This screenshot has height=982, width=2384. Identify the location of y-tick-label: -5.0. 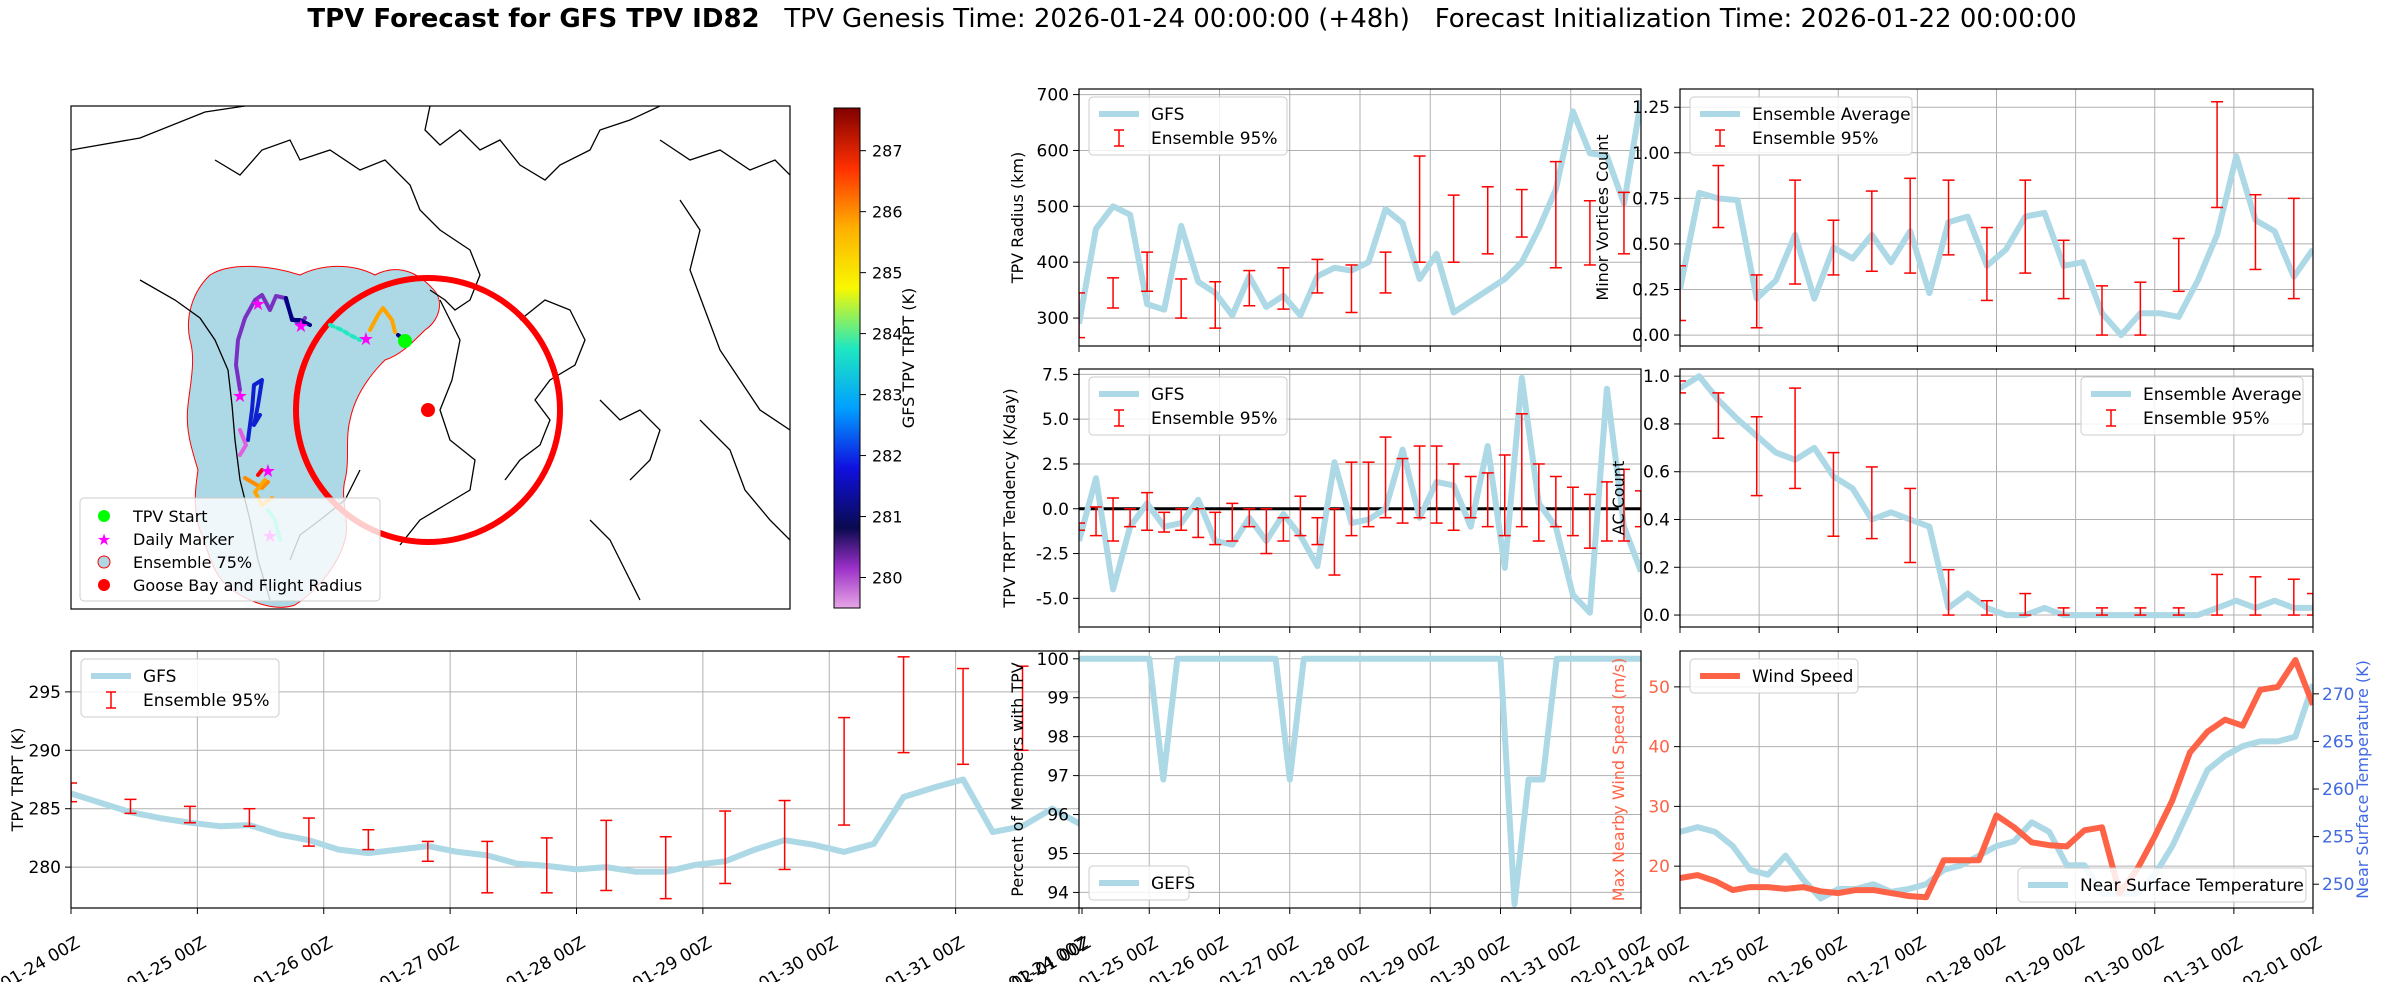
(1052, 599).